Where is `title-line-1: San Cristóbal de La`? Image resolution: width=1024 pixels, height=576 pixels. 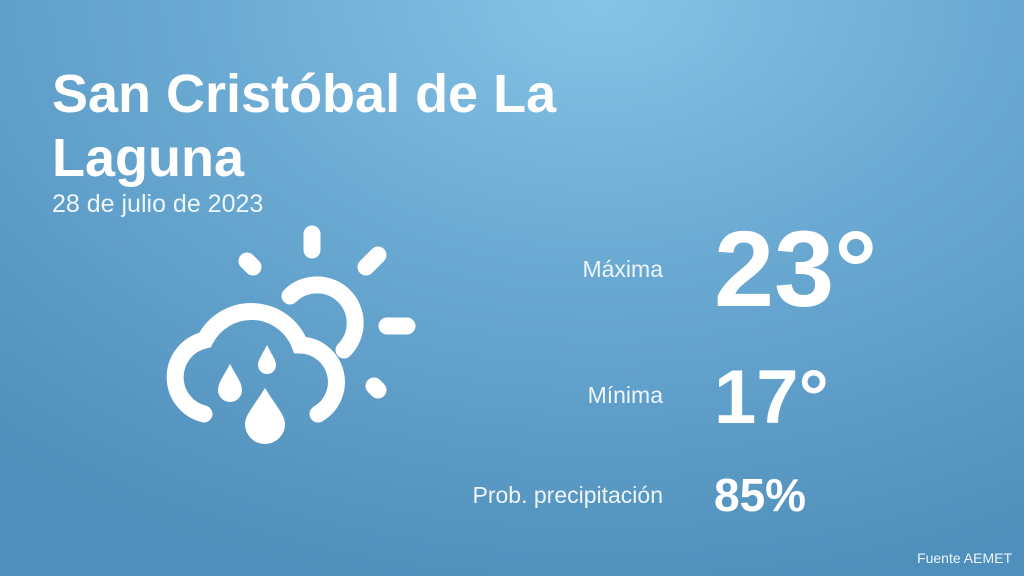
title-line-1: San Cristóbal de La is located at coordinates (304, 94).